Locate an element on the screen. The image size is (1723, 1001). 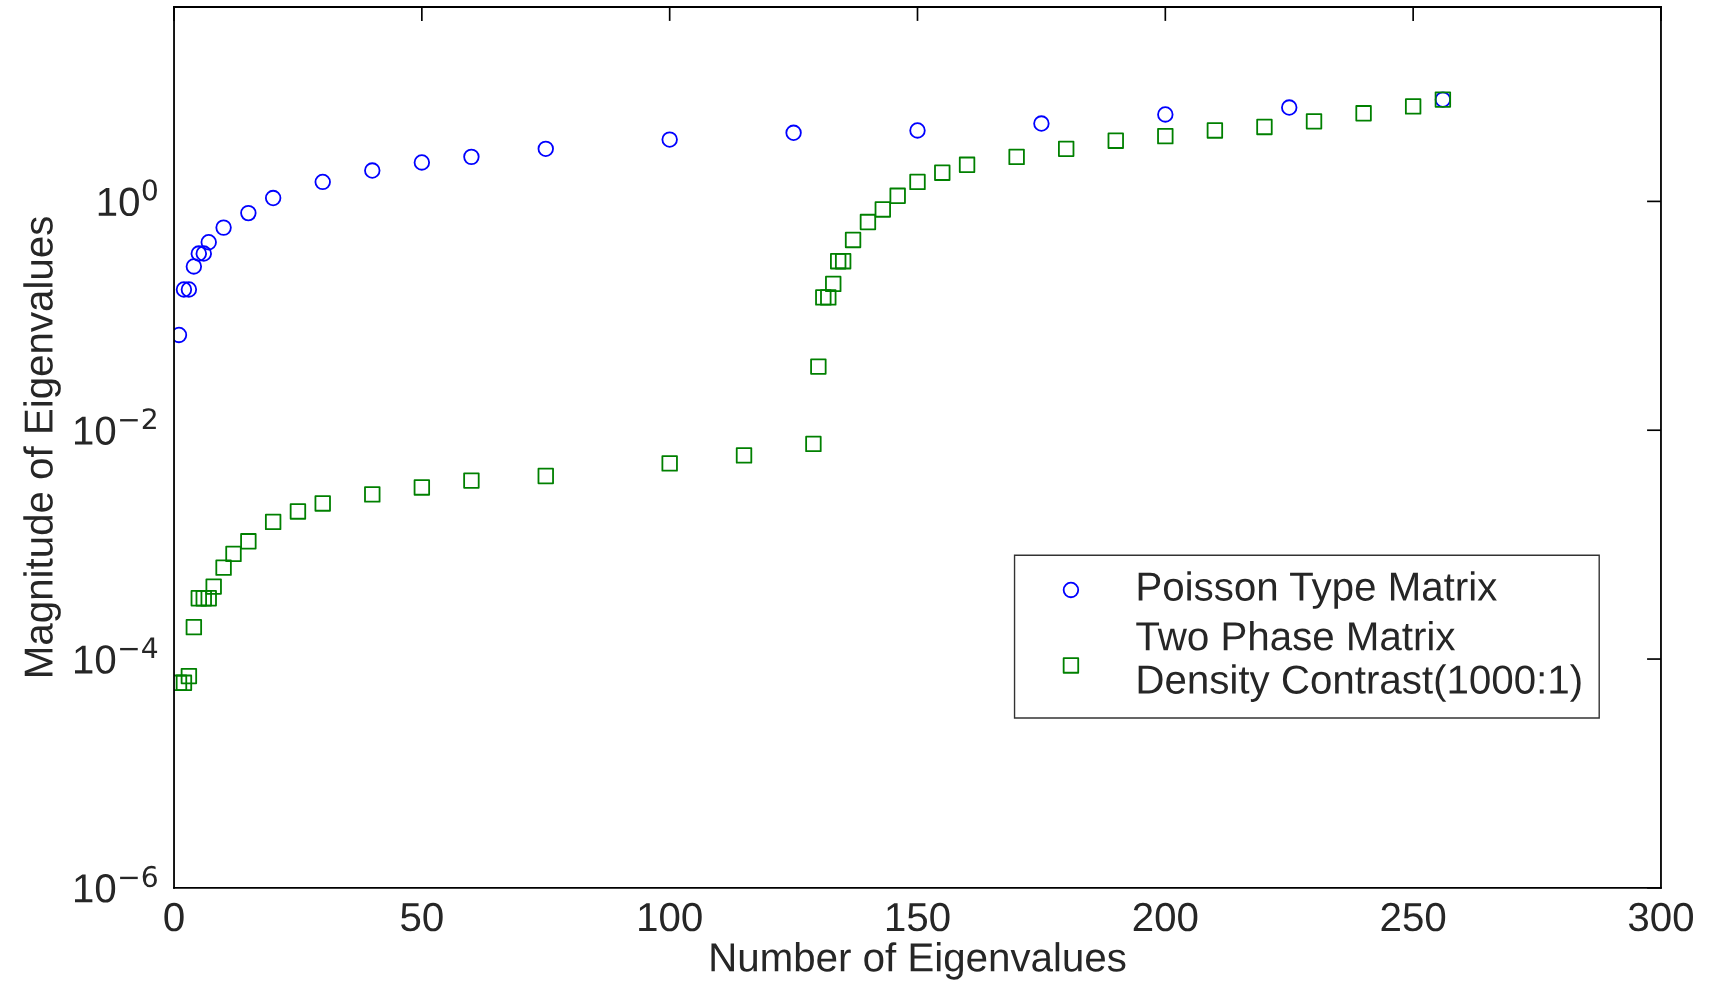
legend-label: Poisson Type Matrix is located at coordinates (1317, 590).